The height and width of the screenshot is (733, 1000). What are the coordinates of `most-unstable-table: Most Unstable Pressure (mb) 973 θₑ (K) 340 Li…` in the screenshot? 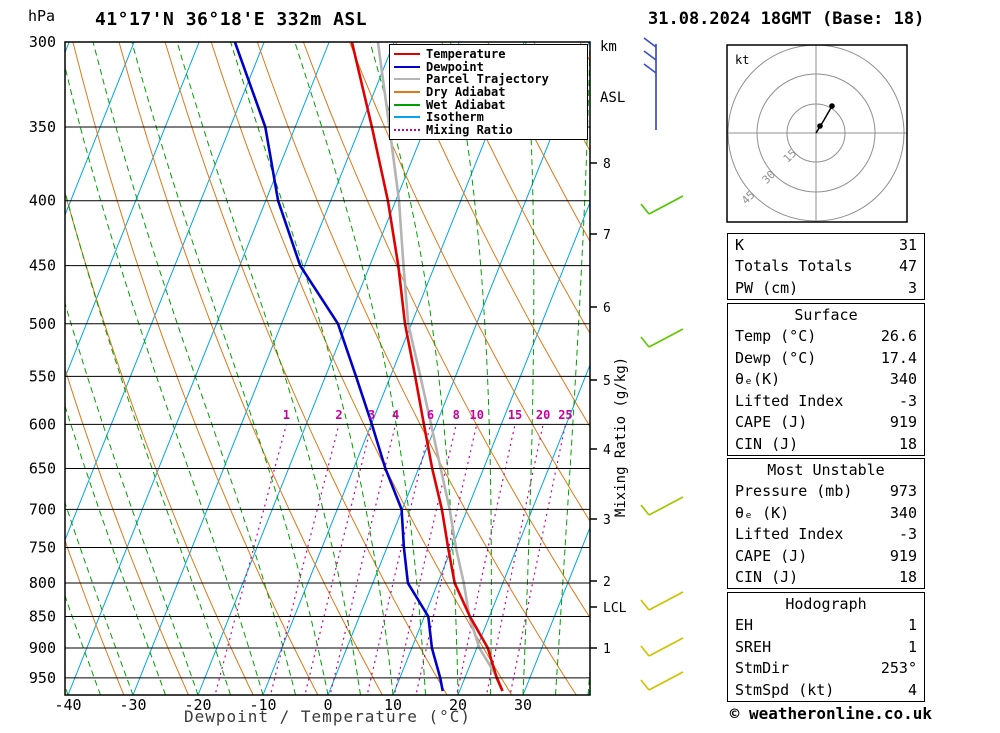 It's located at (826, 523).